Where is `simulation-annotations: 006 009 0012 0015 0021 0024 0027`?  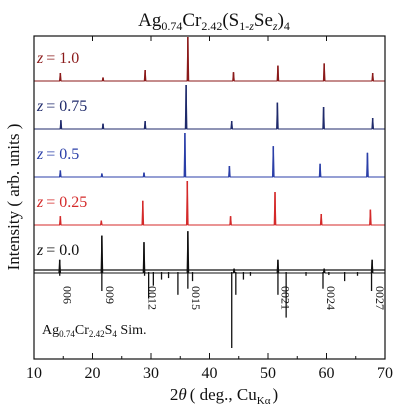 simulation-annotations: 006 009 0012 0015 0021 0024 0027 is located at coordinates (224, 298).